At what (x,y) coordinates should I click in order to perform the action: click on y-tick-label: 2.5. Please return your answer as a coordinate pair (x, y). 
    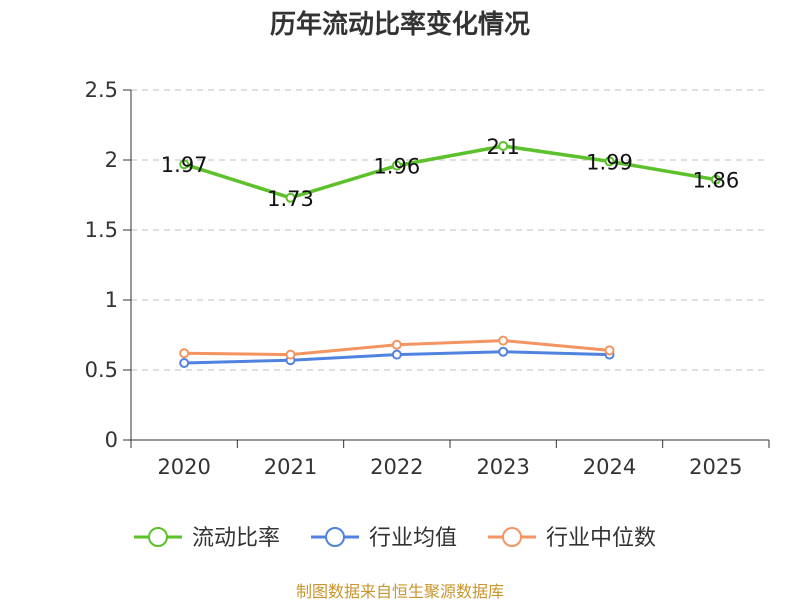
    Looking at the image, I should click on (101, 90).